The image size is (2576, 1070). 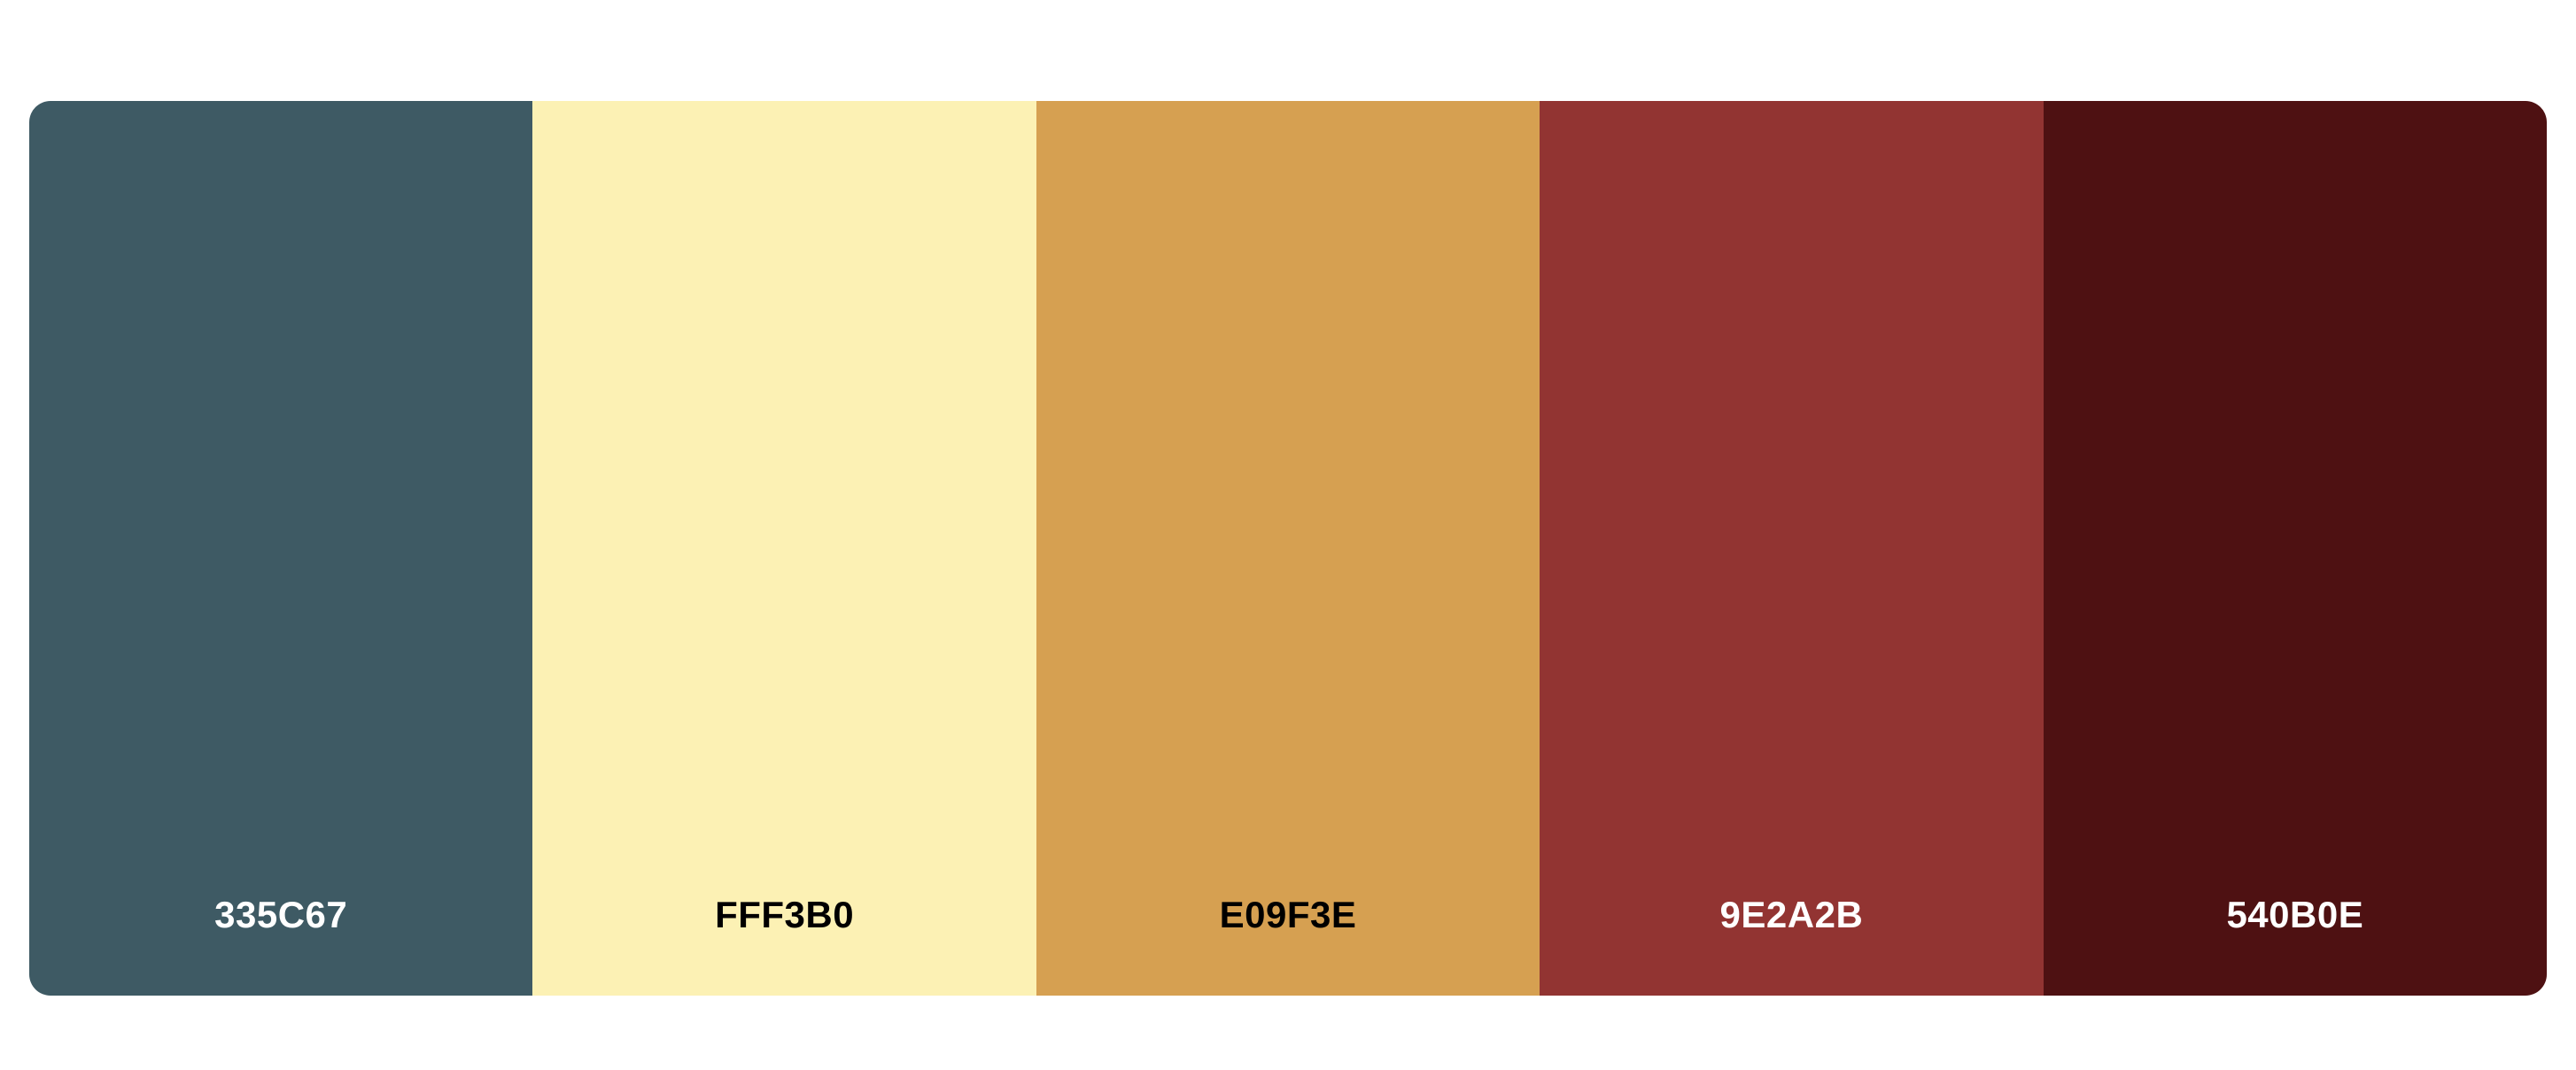 I want to click on color-hex-label: 9E2A2B, so click(x=1791, y=914).